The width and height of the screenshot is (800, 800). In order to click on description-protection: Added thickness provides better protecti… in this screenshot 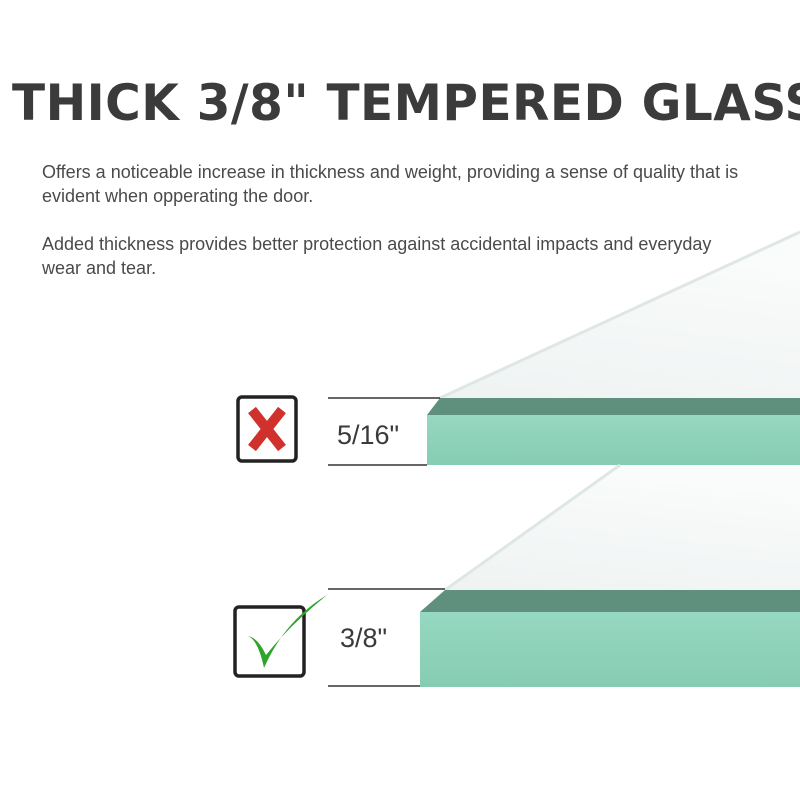, I will do `click(377, 256)`.